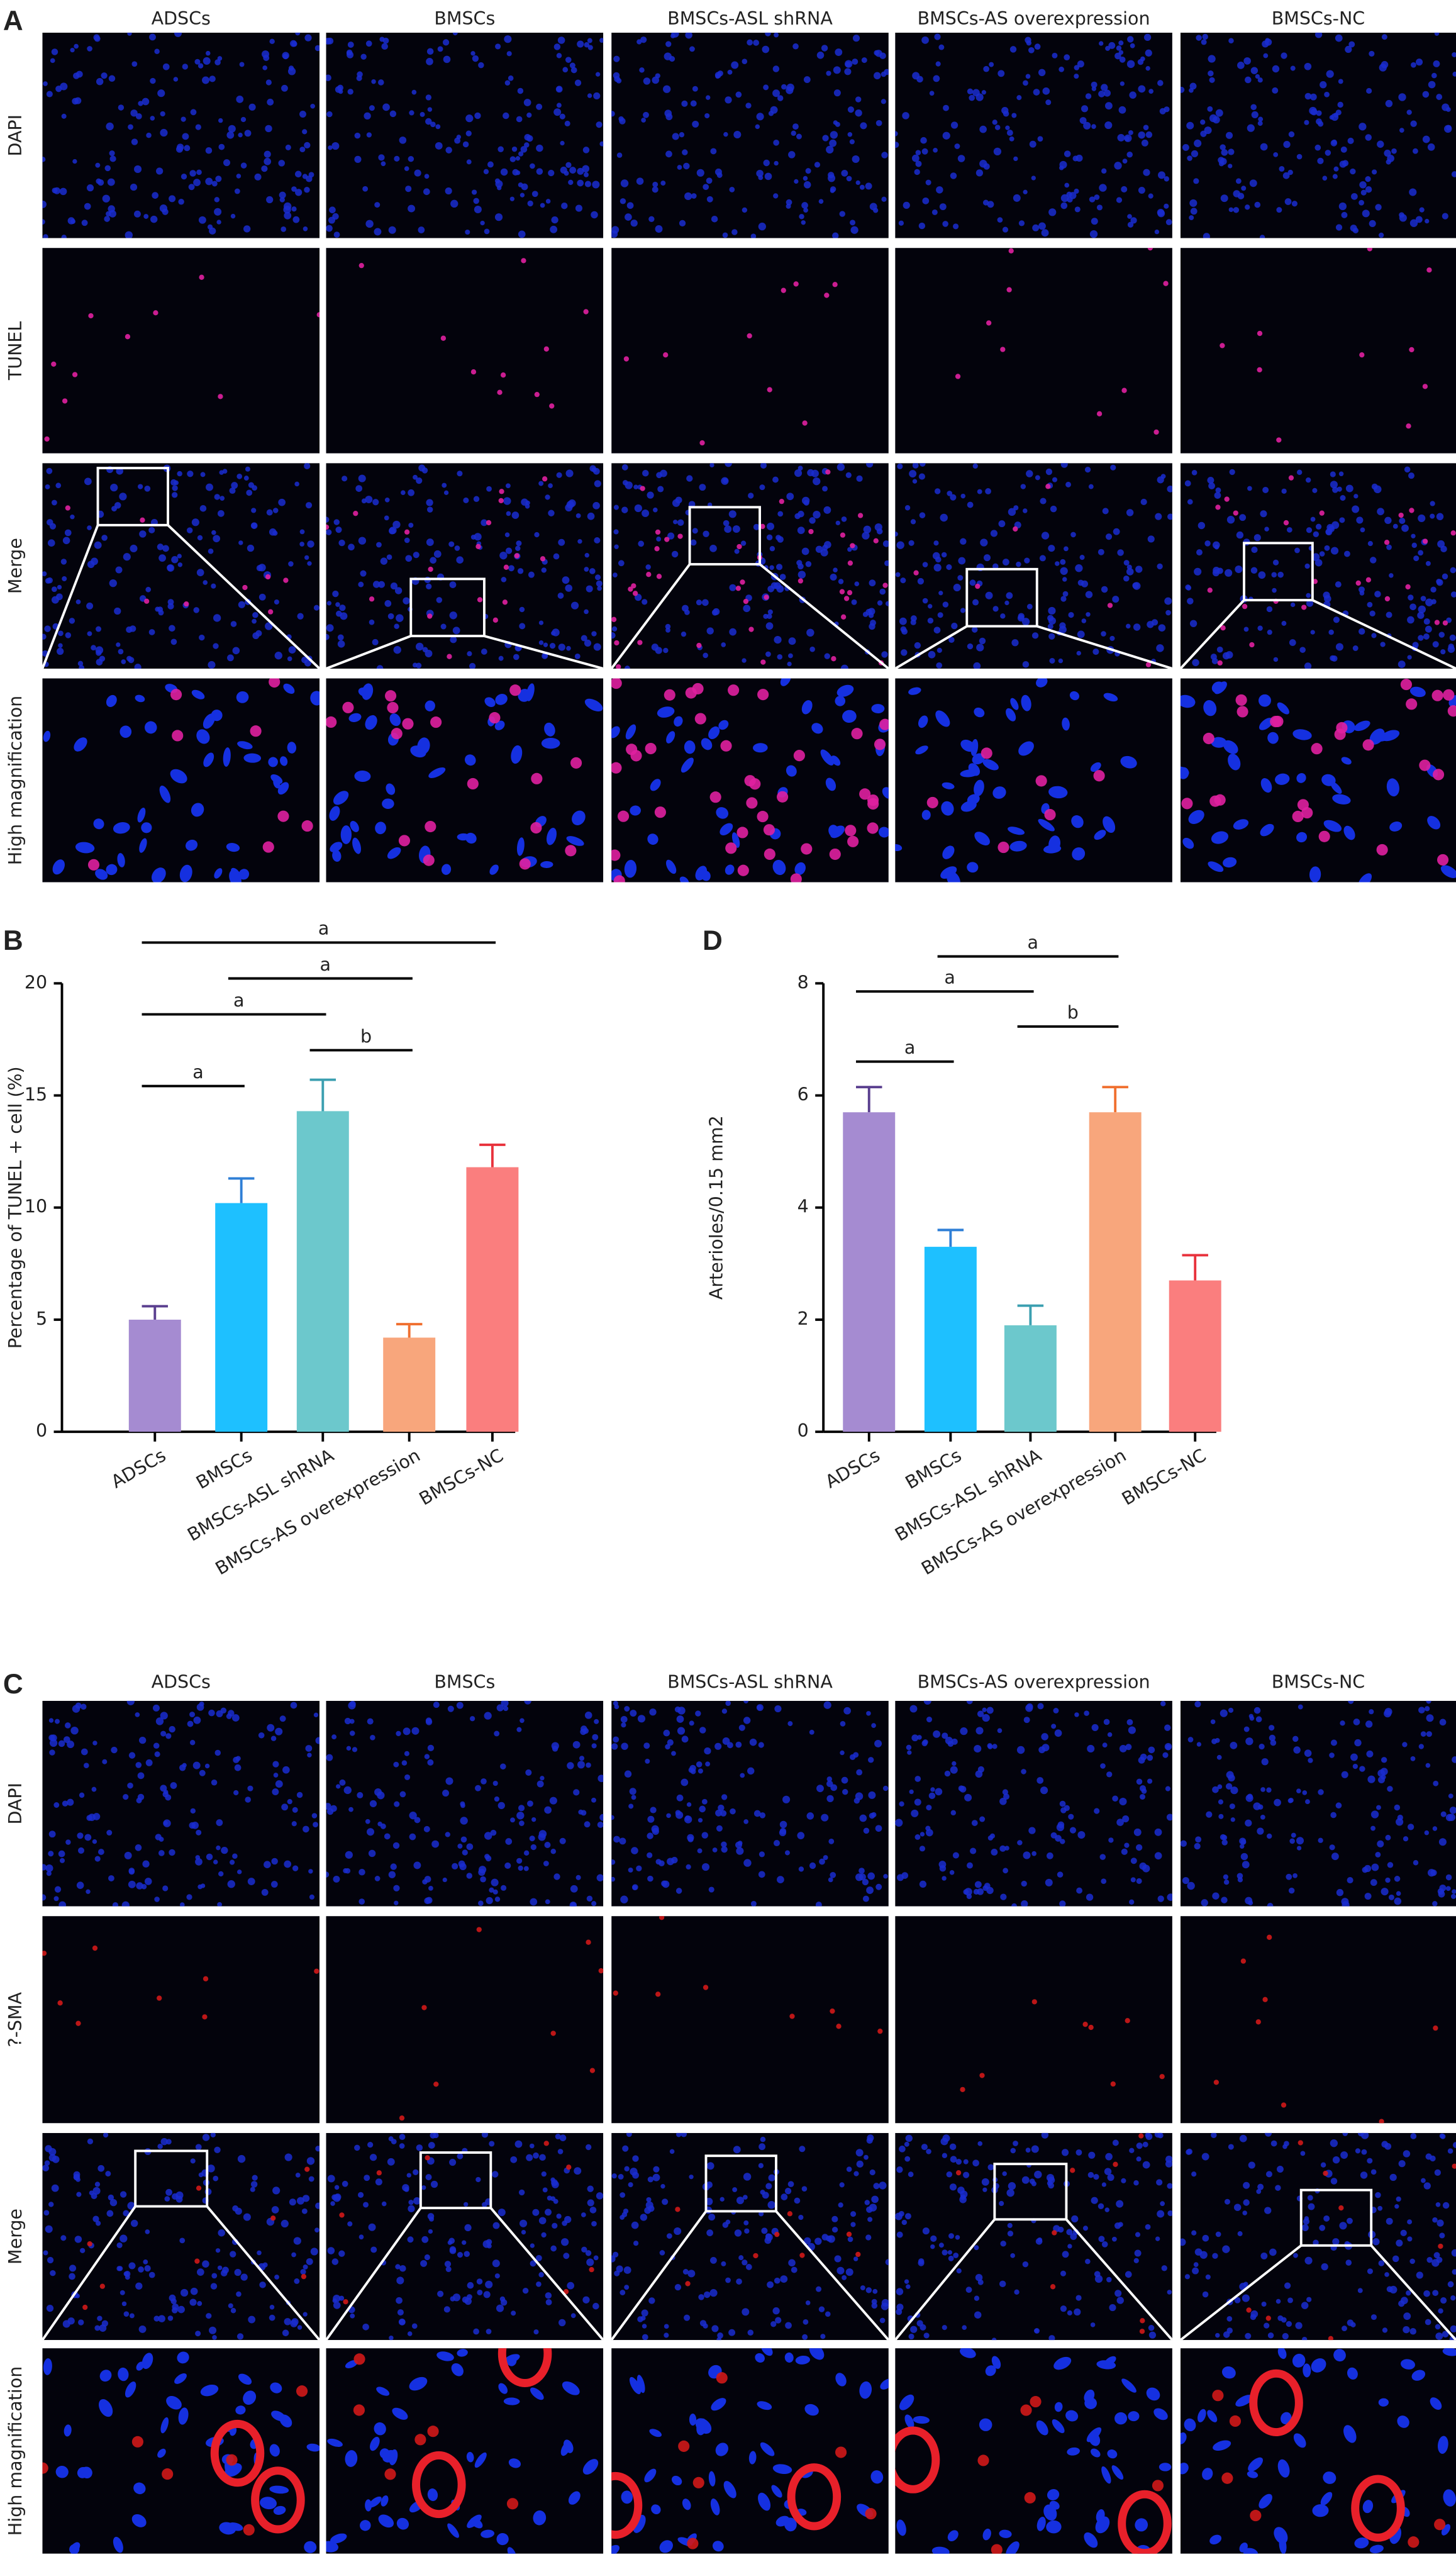  What do you see at coordinates (181, 2236) in the screenshot?
I see `micrograph` at bounding box center [181, 2236].